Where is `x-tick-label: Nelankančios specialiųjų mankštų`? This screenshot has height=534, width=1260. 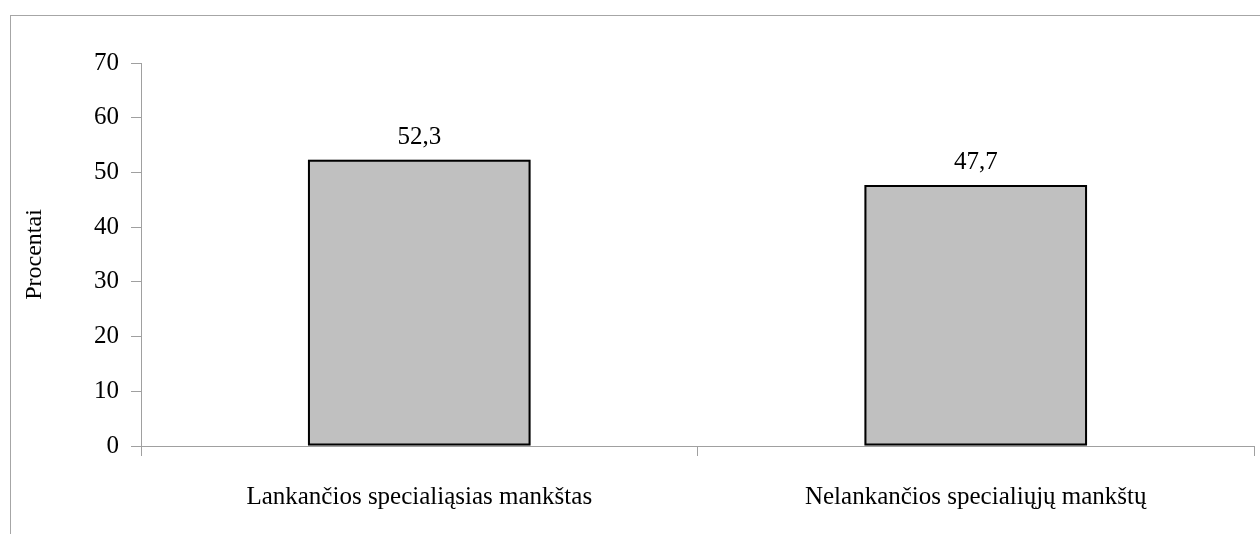
x-tick-label: Nelankančios specialiųjų mankštų is located at coordinates (976, 495).